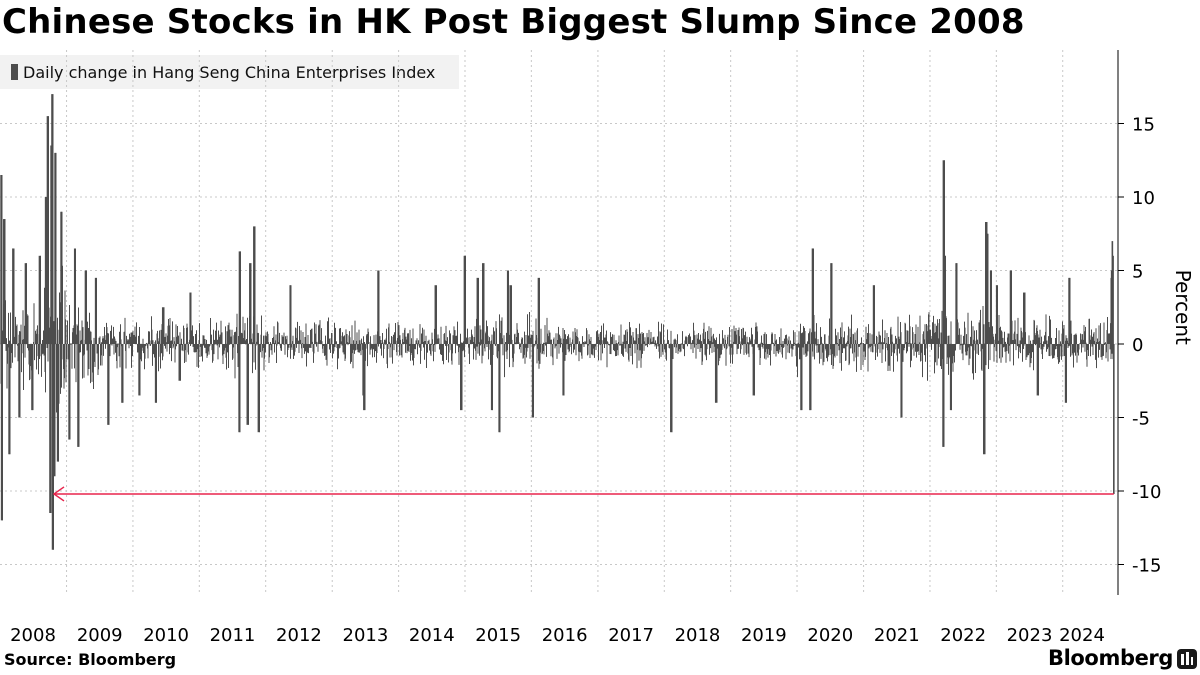 This screenshot has width=1200, height=675. I want to click on y-tick-label: 15, so click(1143, 125).